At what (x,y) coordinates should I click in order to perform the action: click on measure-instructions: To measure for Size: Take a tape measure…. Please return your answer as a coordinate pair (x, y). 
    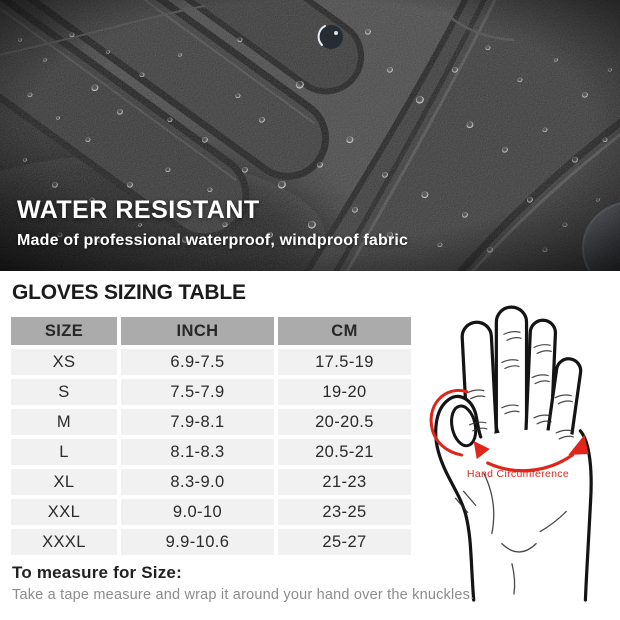
    Looking at the image, I should click on (262, 583).